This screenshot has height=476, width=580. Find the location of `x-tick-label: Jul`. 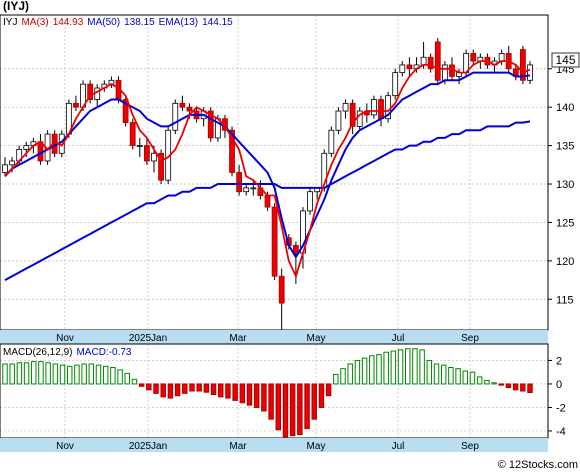

x-tick-label: Jul is located at coordinates (398, 446).